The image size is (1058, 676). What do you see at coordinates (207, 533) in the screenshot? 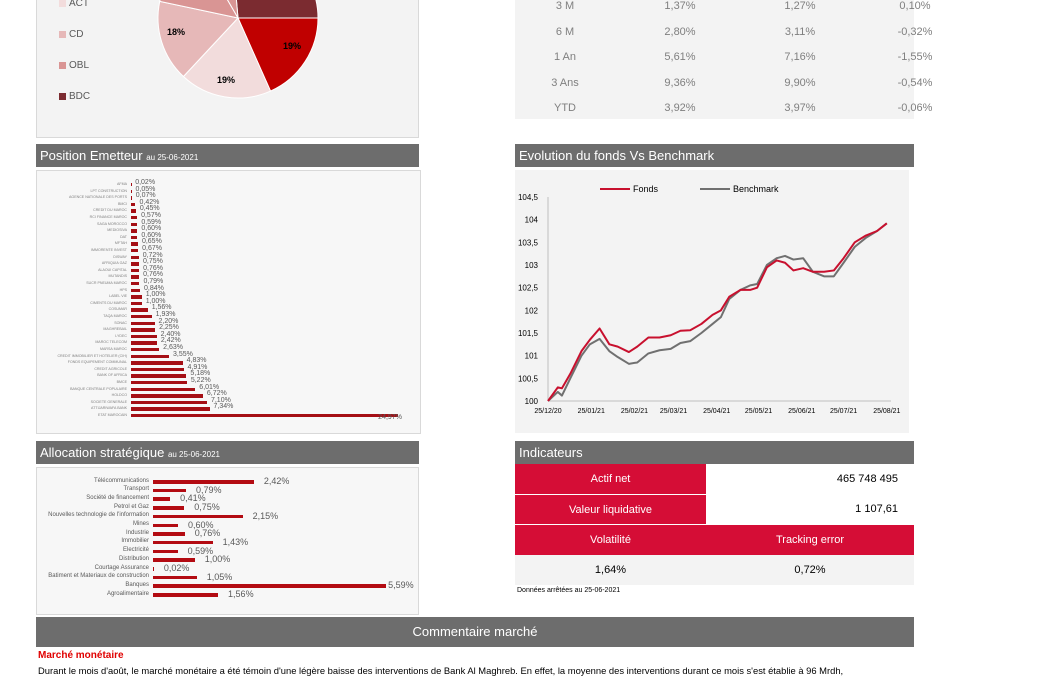
I see `sector-value: 0,76%` at bounding box center [207, 533].